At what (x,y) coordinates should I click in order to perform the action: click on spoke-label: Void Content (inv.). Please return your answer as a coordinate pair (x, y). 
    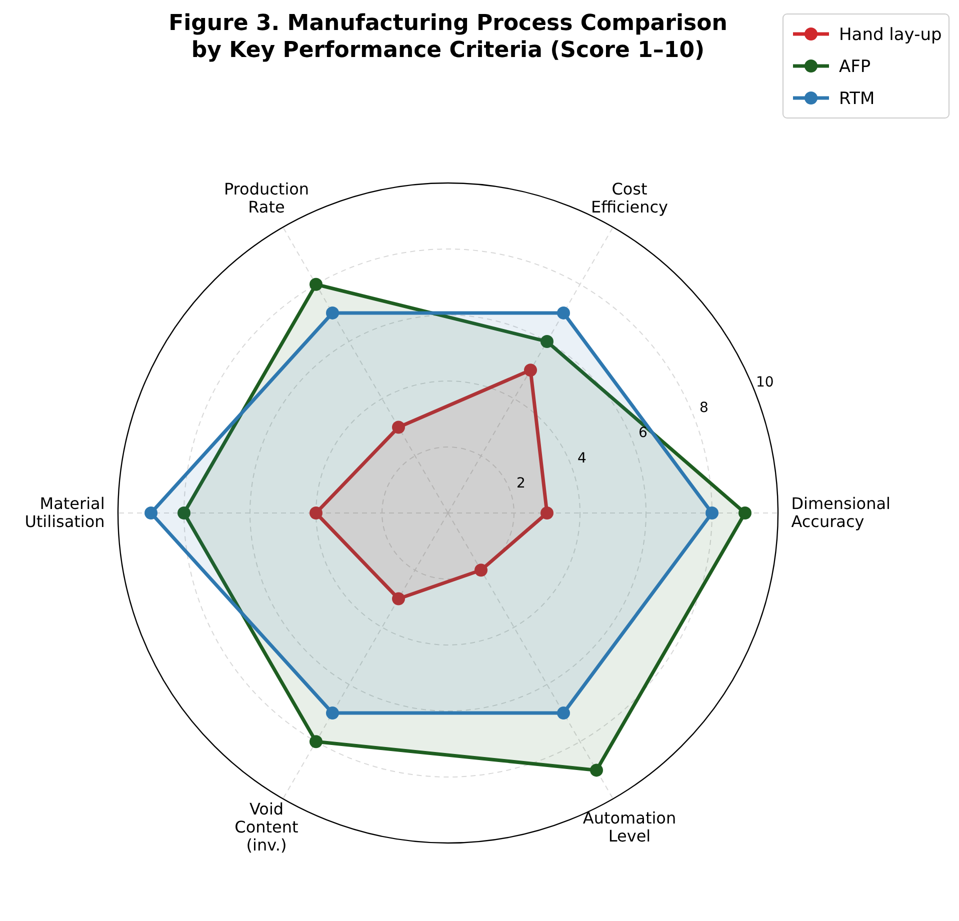
    Looking at the image, I should click on (266, 826).